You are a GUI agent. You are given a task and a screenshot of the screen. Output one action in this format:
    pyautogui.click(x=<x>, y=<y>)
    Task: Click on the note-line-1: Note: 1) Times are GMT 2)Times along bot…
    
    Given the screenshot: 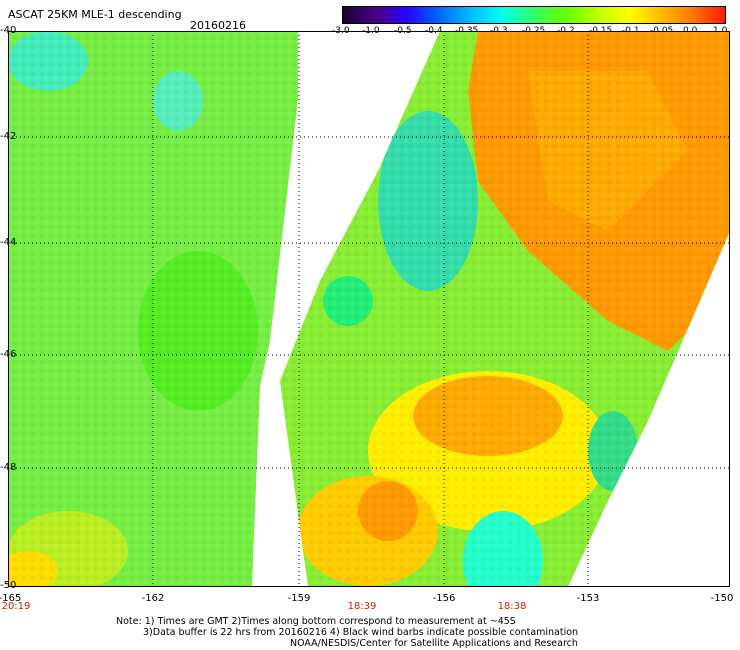 What is the action you would take?
    pyautogui.click(x=316, y=621)
    